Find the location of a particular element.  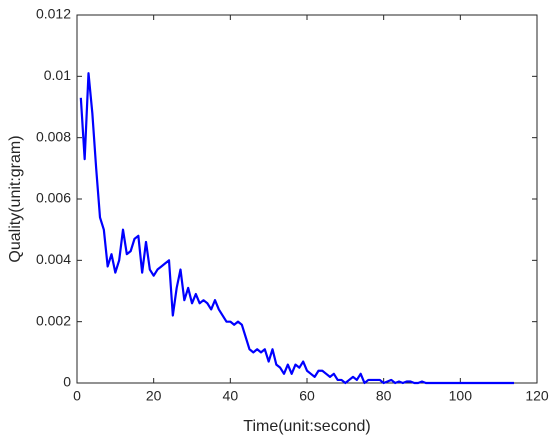

y-tick-label: 0.01 is located at coordinates (57, 75).